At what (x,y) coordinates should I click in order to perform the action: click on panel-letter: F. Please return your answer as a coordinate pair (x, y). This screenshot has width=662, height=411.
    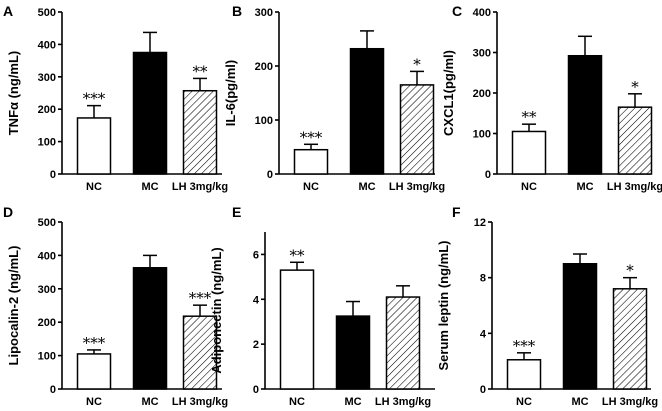
    Looking at the image, I should click on (456, 212).